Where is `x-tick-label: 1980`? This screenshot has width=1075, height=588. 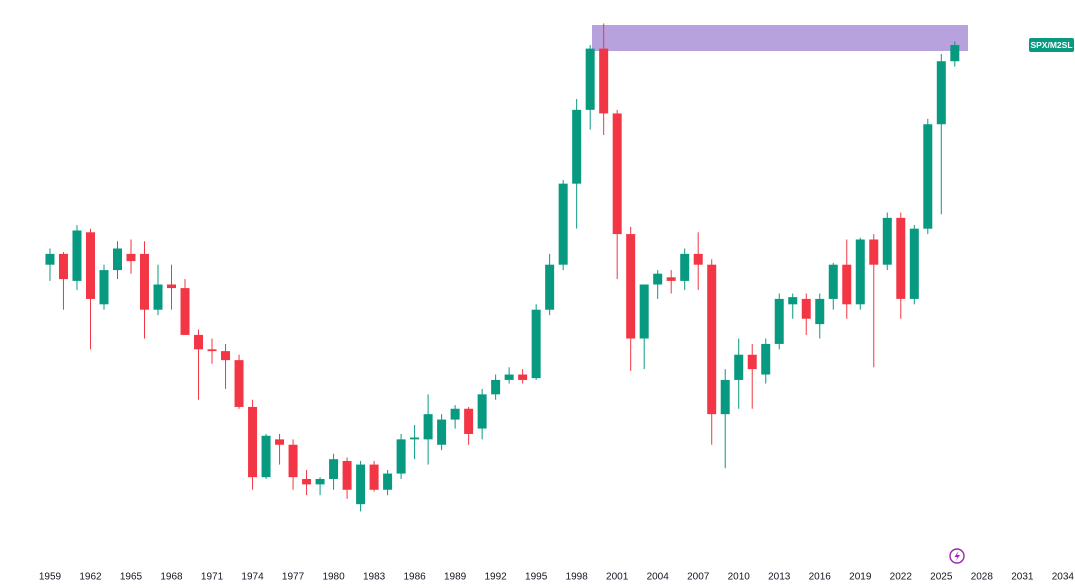
x-tick-label: 1980 is located at coordinates (333, 577).